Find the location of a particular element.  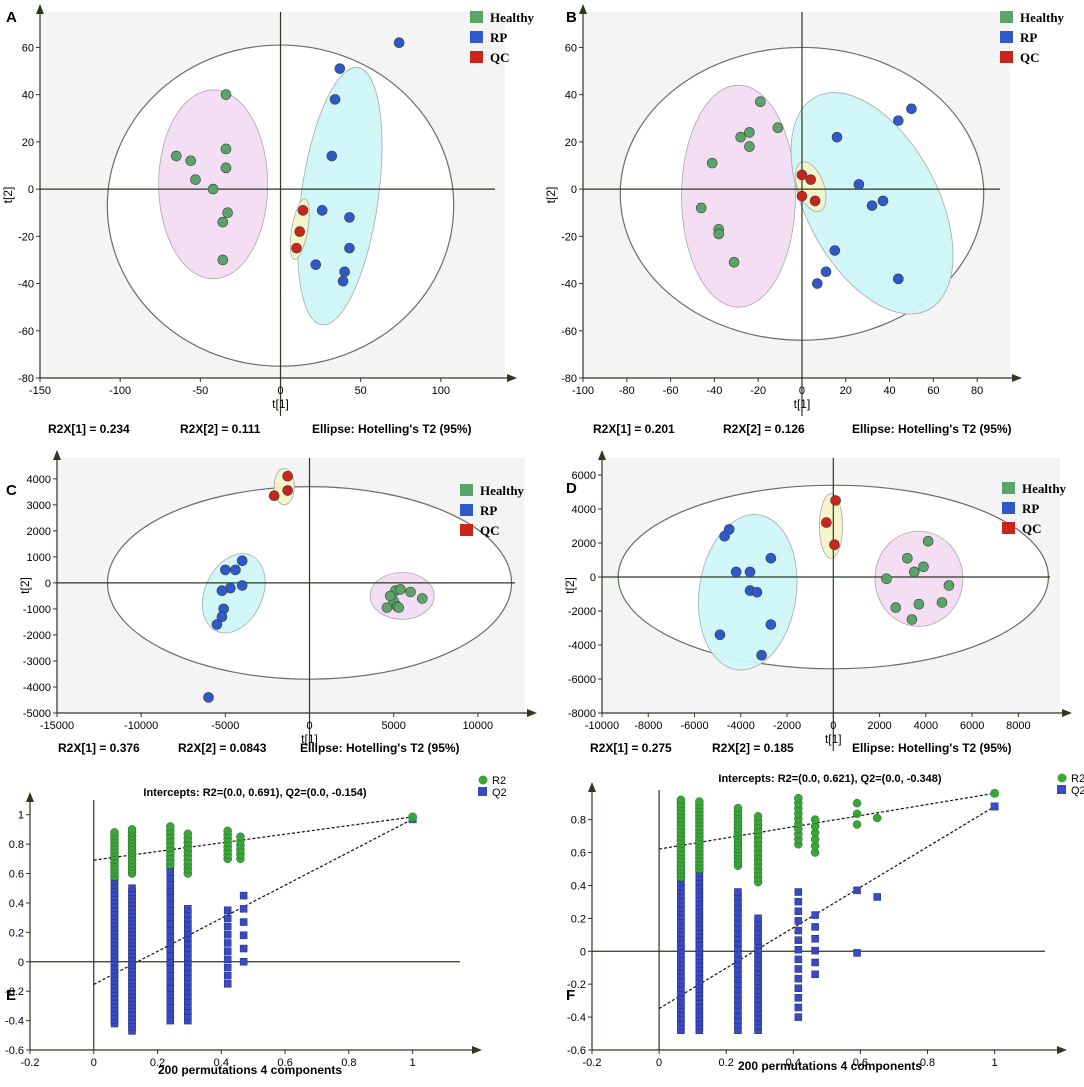

panel-letter: E is located at coordinates (11, 995).